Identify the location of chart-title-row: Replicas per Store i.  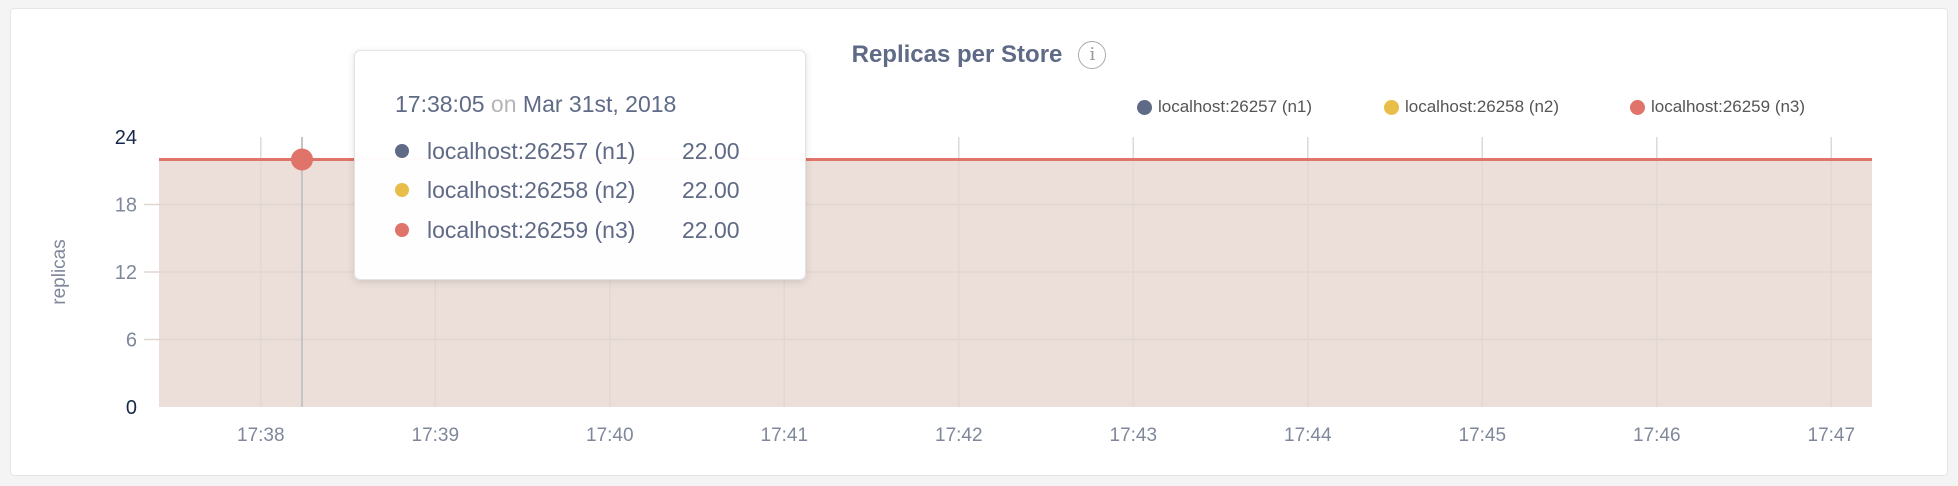
(979, 54).